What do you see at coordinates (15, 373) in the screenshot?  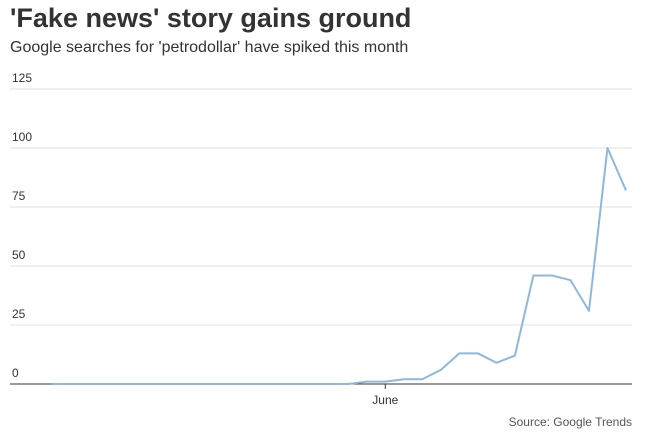 I see `y-tick-label: 0` at bounding box center [15, 373].